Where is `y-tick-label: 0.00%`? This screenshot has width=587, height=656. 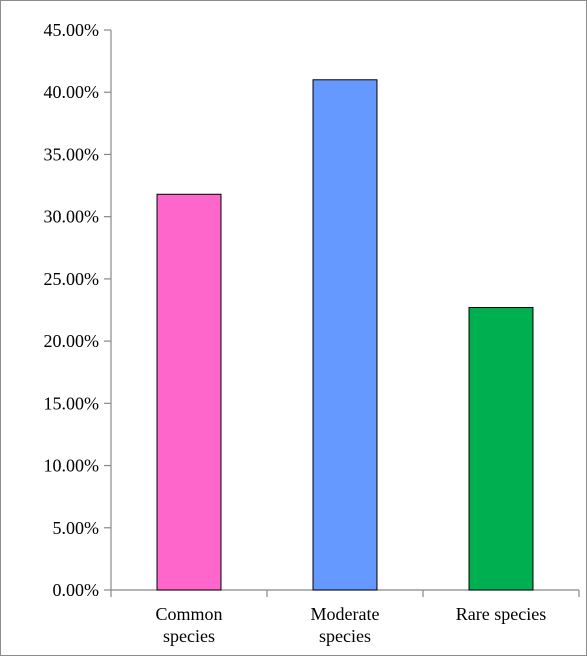
y-tick-label: 0.00% is located at coordinates (76, 590).